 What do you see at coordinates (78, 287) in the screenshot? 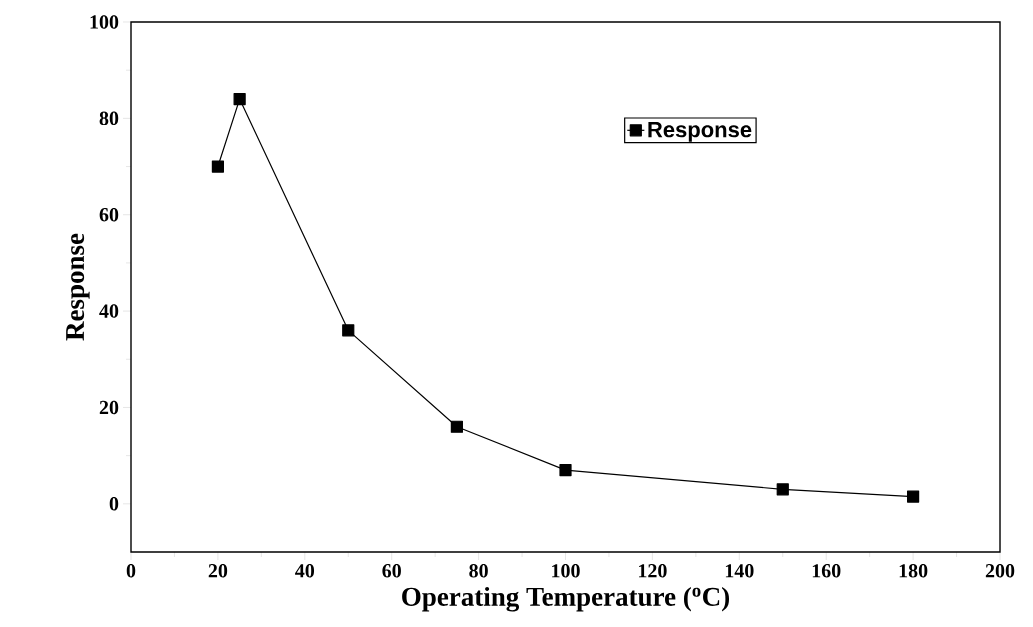
I see `y-axis-title: Response` at bounding box center [78, 287].